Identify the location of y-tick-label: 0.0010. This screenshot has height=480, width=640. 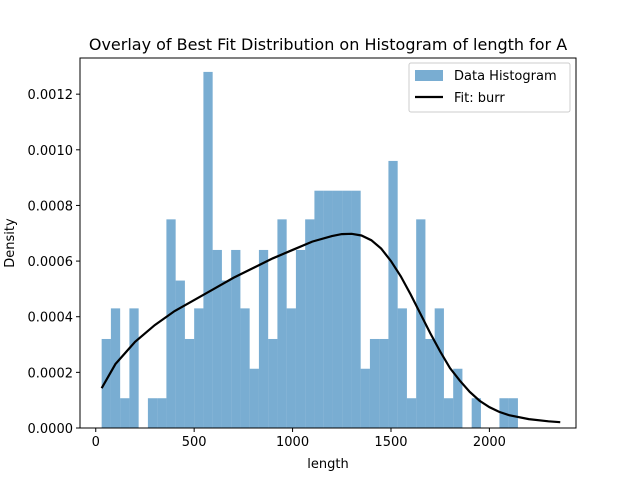
(51, 151).